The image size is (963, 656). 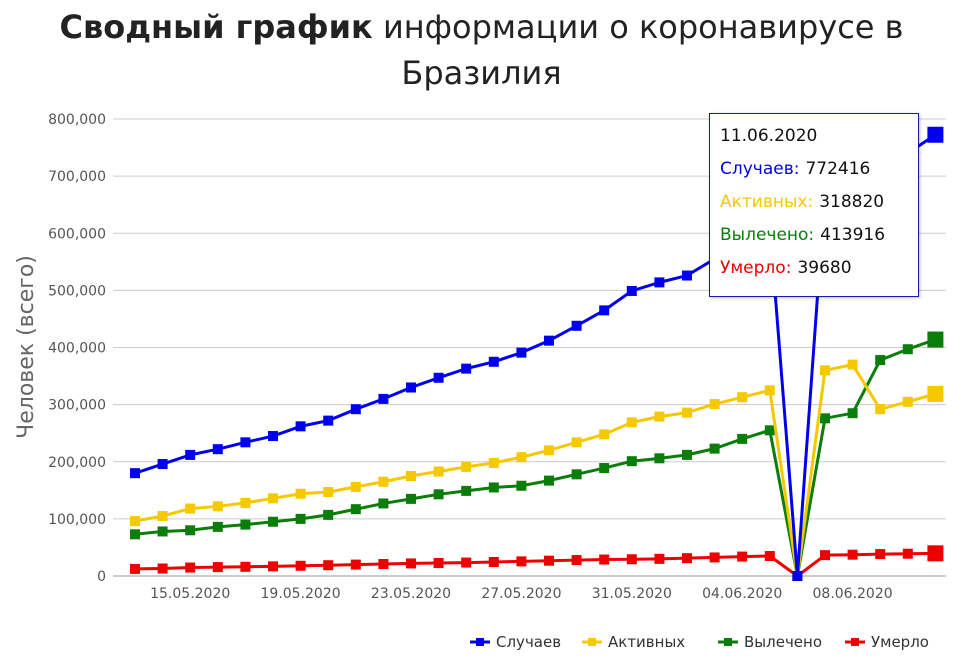 I want to click on legend-label: Активных, so click(x=646, y=642).